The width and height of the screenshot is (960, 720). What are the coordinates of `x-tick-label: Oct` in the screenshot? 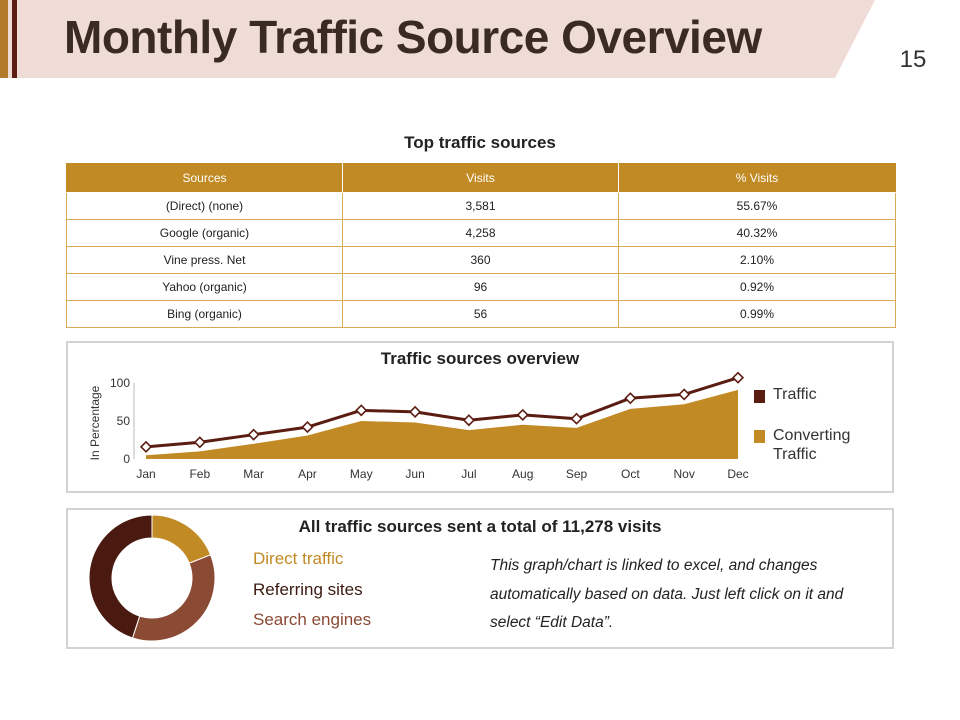 It's located at (630, 474).